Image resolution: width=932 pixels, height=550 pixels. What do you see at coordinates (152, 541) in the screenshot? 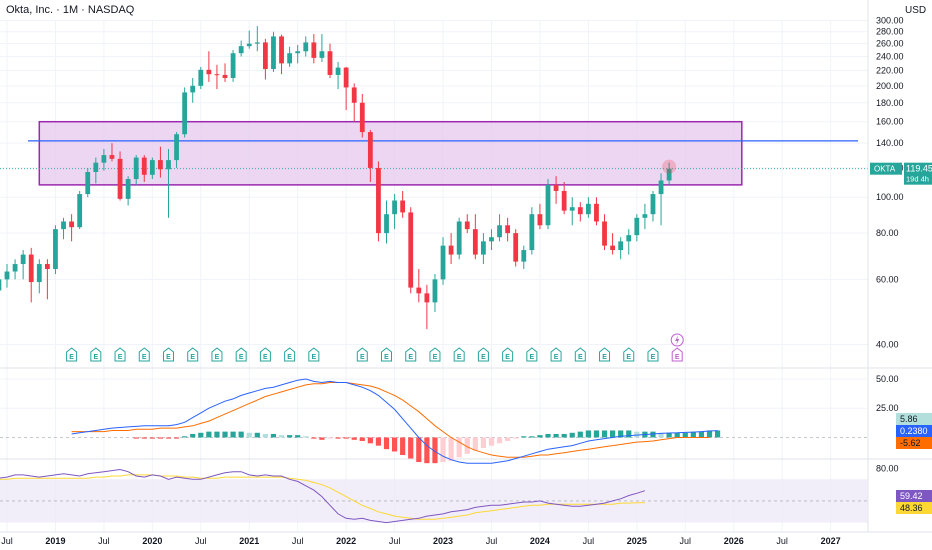
I see `time-axis-tick: 2020` at bounding box center [152, 541].